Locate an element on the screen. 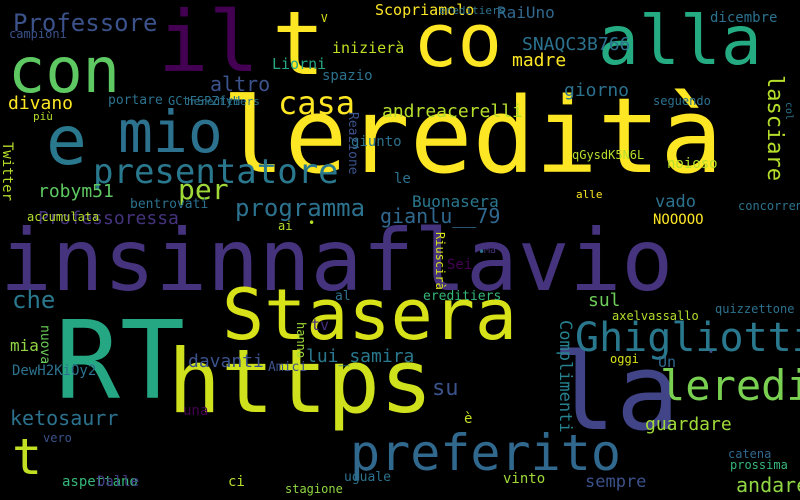 This screenshot has height=500, width=800. word-cloud-word: Twitter is located at coordinates (7, 172).